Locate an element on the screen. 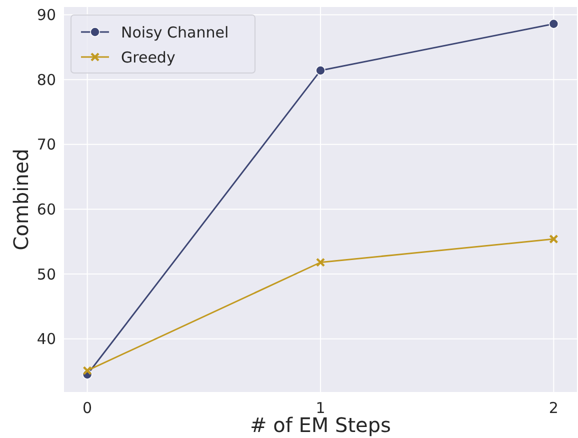 The height and width of the screenshot is (438, 578). y-tick-label: 90 is located at coordinates (46, 15).